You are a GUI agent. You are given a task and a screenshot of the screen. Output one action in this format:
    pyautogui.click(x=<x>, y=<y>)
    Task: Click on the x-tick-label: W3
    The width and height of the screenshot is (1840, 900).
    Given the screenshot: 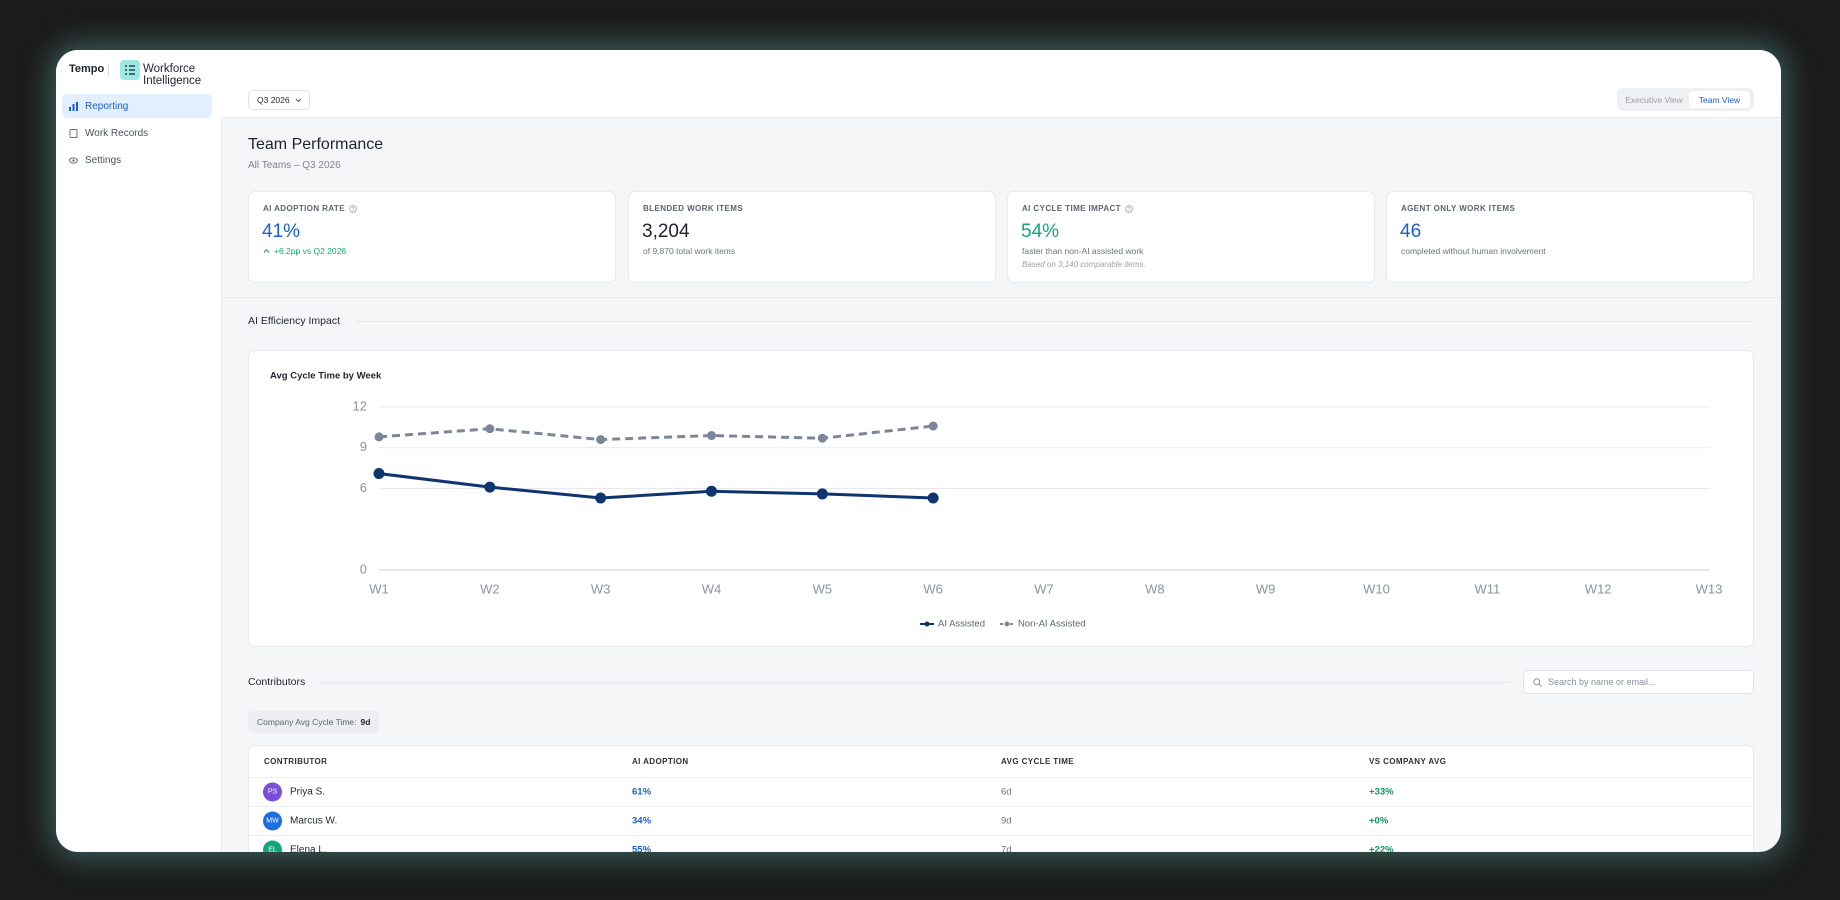 What is the action you would take?
    pyautogui.click(x=601, y=588)
    